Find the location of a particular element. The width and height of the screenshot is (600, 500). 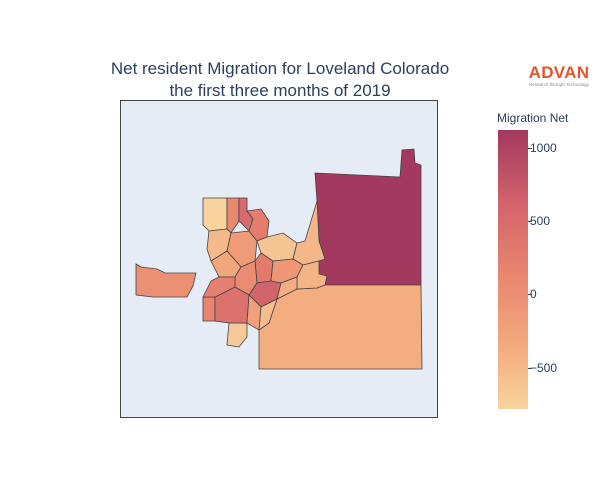

colorbar-tick-label: −500 is located at coordinates (544, 367).